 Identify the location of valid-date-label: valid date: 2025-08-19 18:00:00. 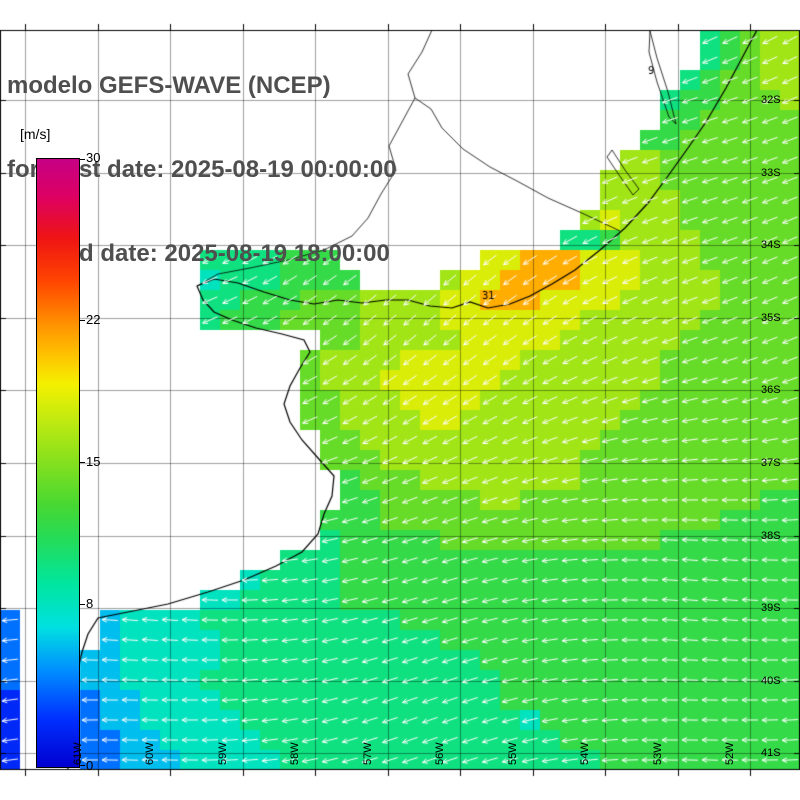
(214, 253).